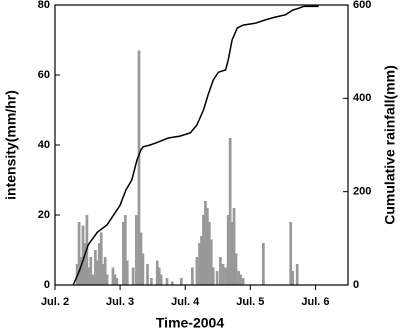  I want to click on x-tick-label: Jul. 2, so click(55, 302).